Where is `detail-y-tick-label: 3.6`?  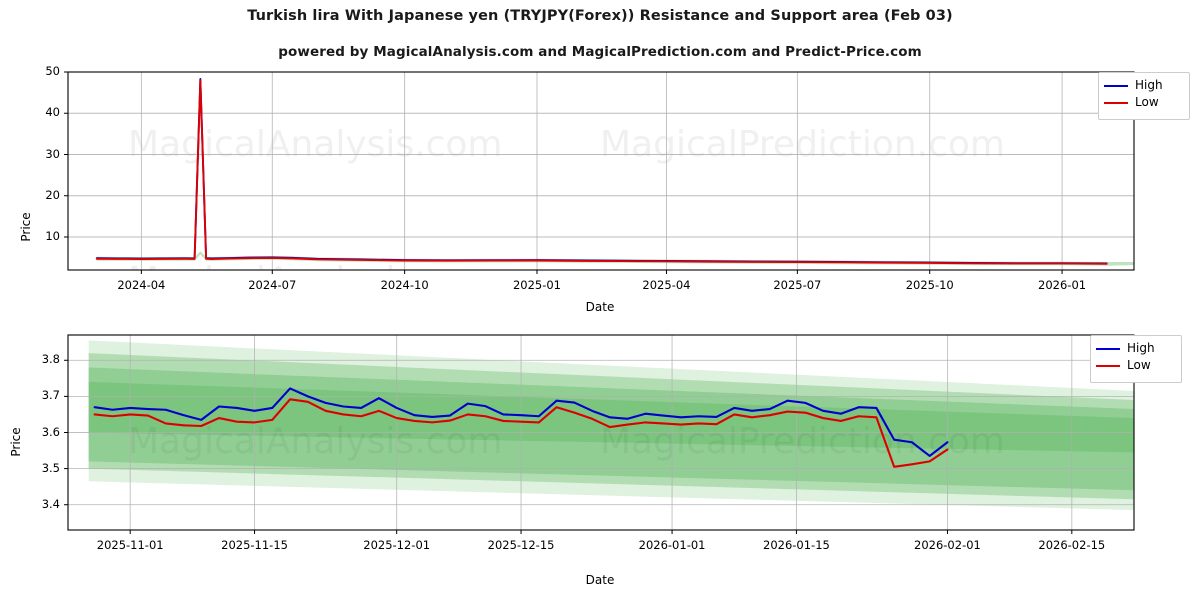
detail-y-tick-label: 3.6 is located at coordinates (50, 431).